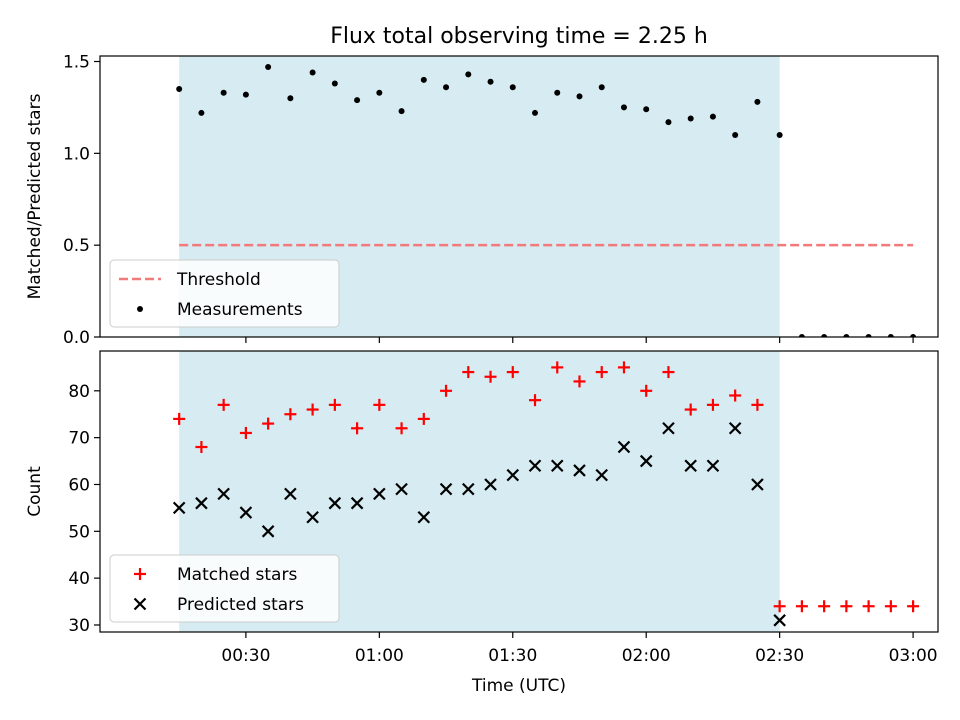 The image size is (960, 720). What do you see at coordinates (76, 338) in the screenshot?
I see `y-tick-label: 0.0` at bounding box center [76, 338].